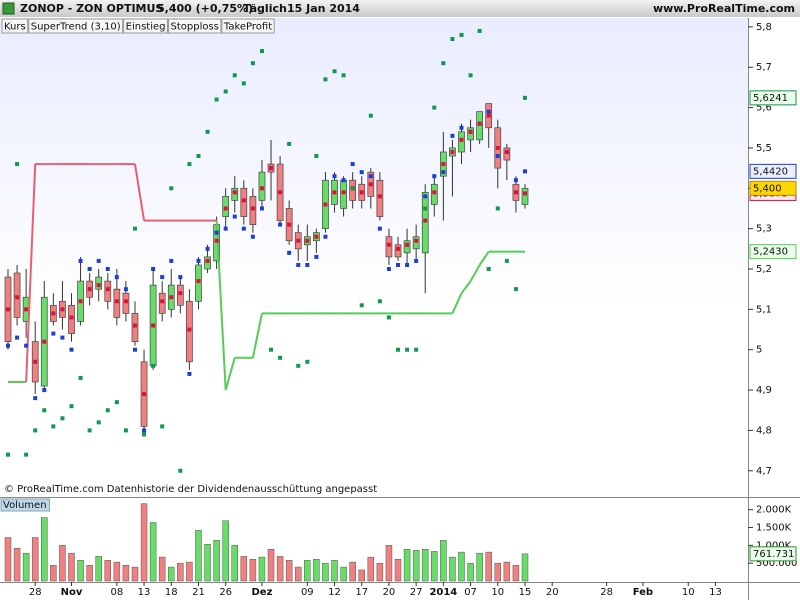 The height and width of the screenshot is (600, 800). What do you see at coordinates (248, 26) in the screenshot?
I see `legend-box` at bounding box center [248, 26].